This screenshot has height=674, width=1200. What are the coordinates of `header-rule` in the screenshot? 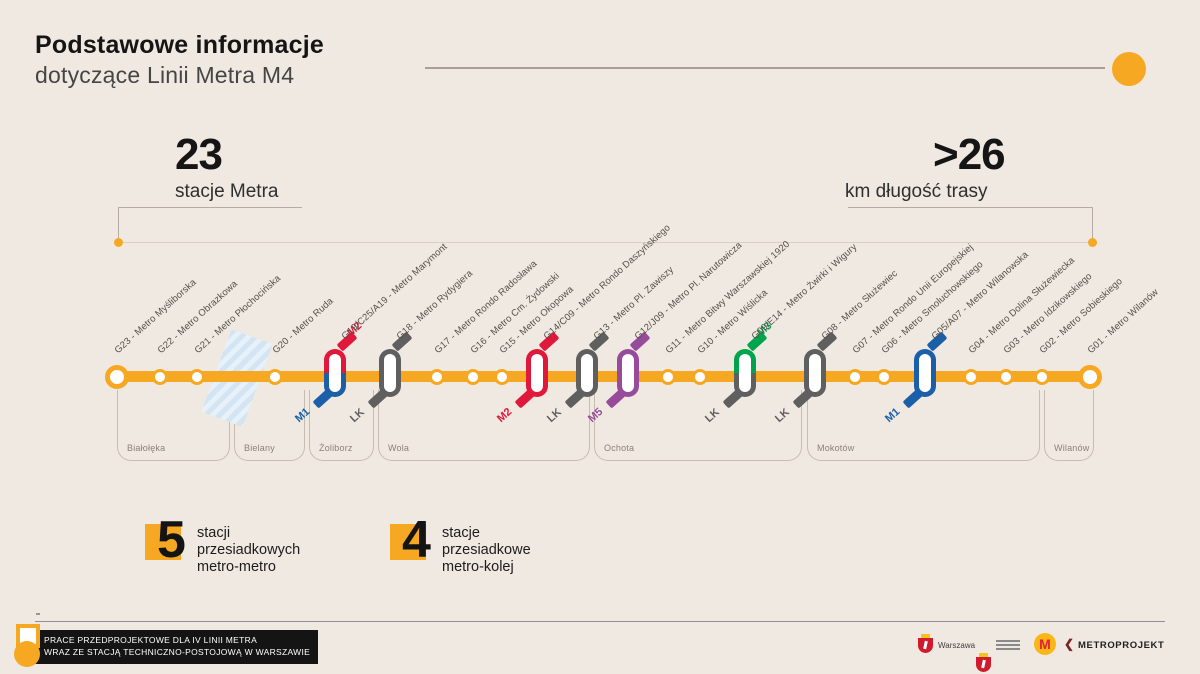 It's located at (765, 68).